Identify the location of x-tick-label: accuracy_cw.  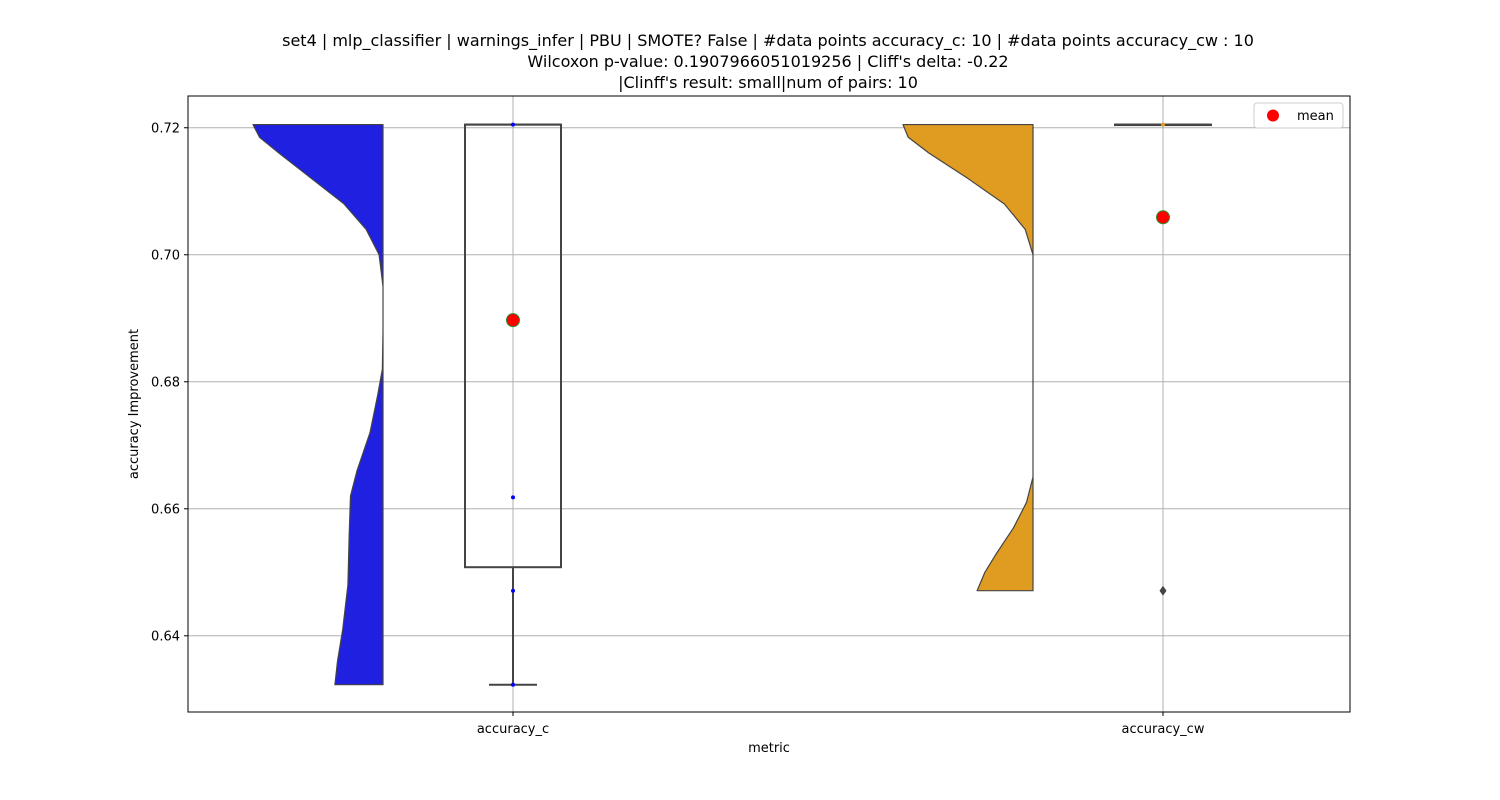
(1163, 729).